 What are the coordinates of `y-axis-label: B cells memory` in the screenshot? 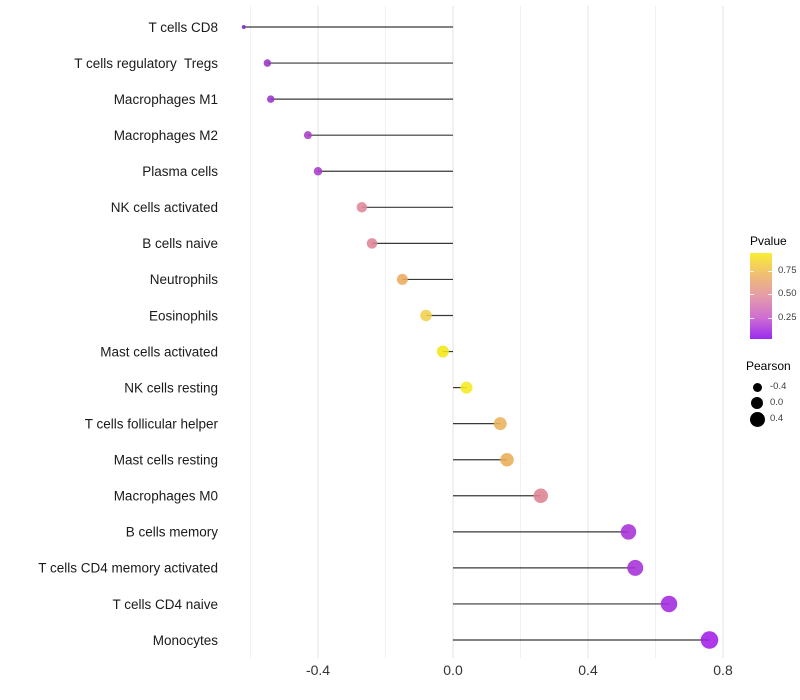 It's located at (172, 532).